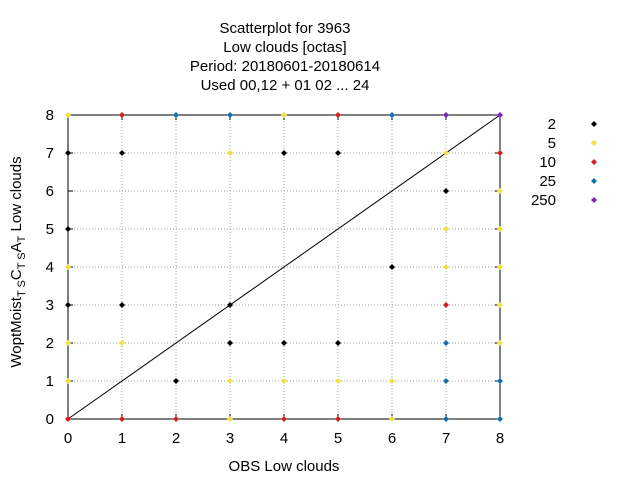 The width and height of the screenshot is (640, 480). I want to click on legend-label-25: 25, so click(547, 181).